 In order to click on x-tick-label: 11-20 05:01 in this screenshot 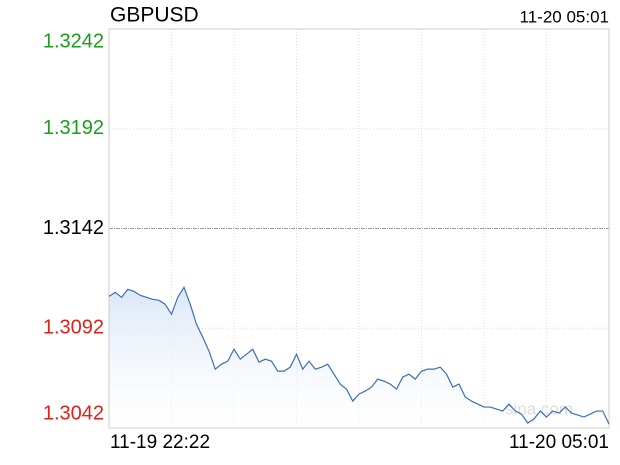, I will do `click(559, 442)`.